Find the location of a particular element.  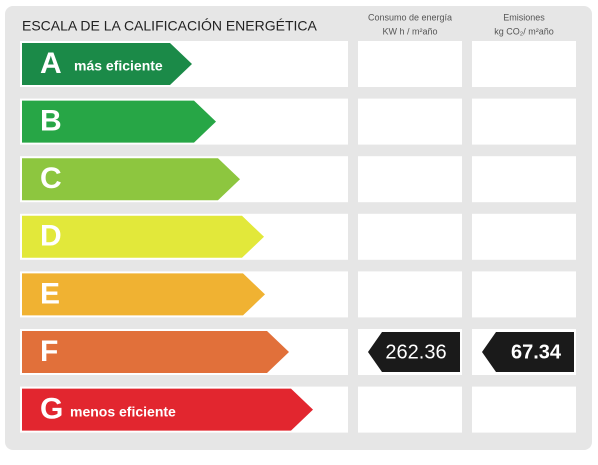

title: ESCALA DE LA CALIFICACIÓN ENERGÉTICA is located at coordinates (170, 26).